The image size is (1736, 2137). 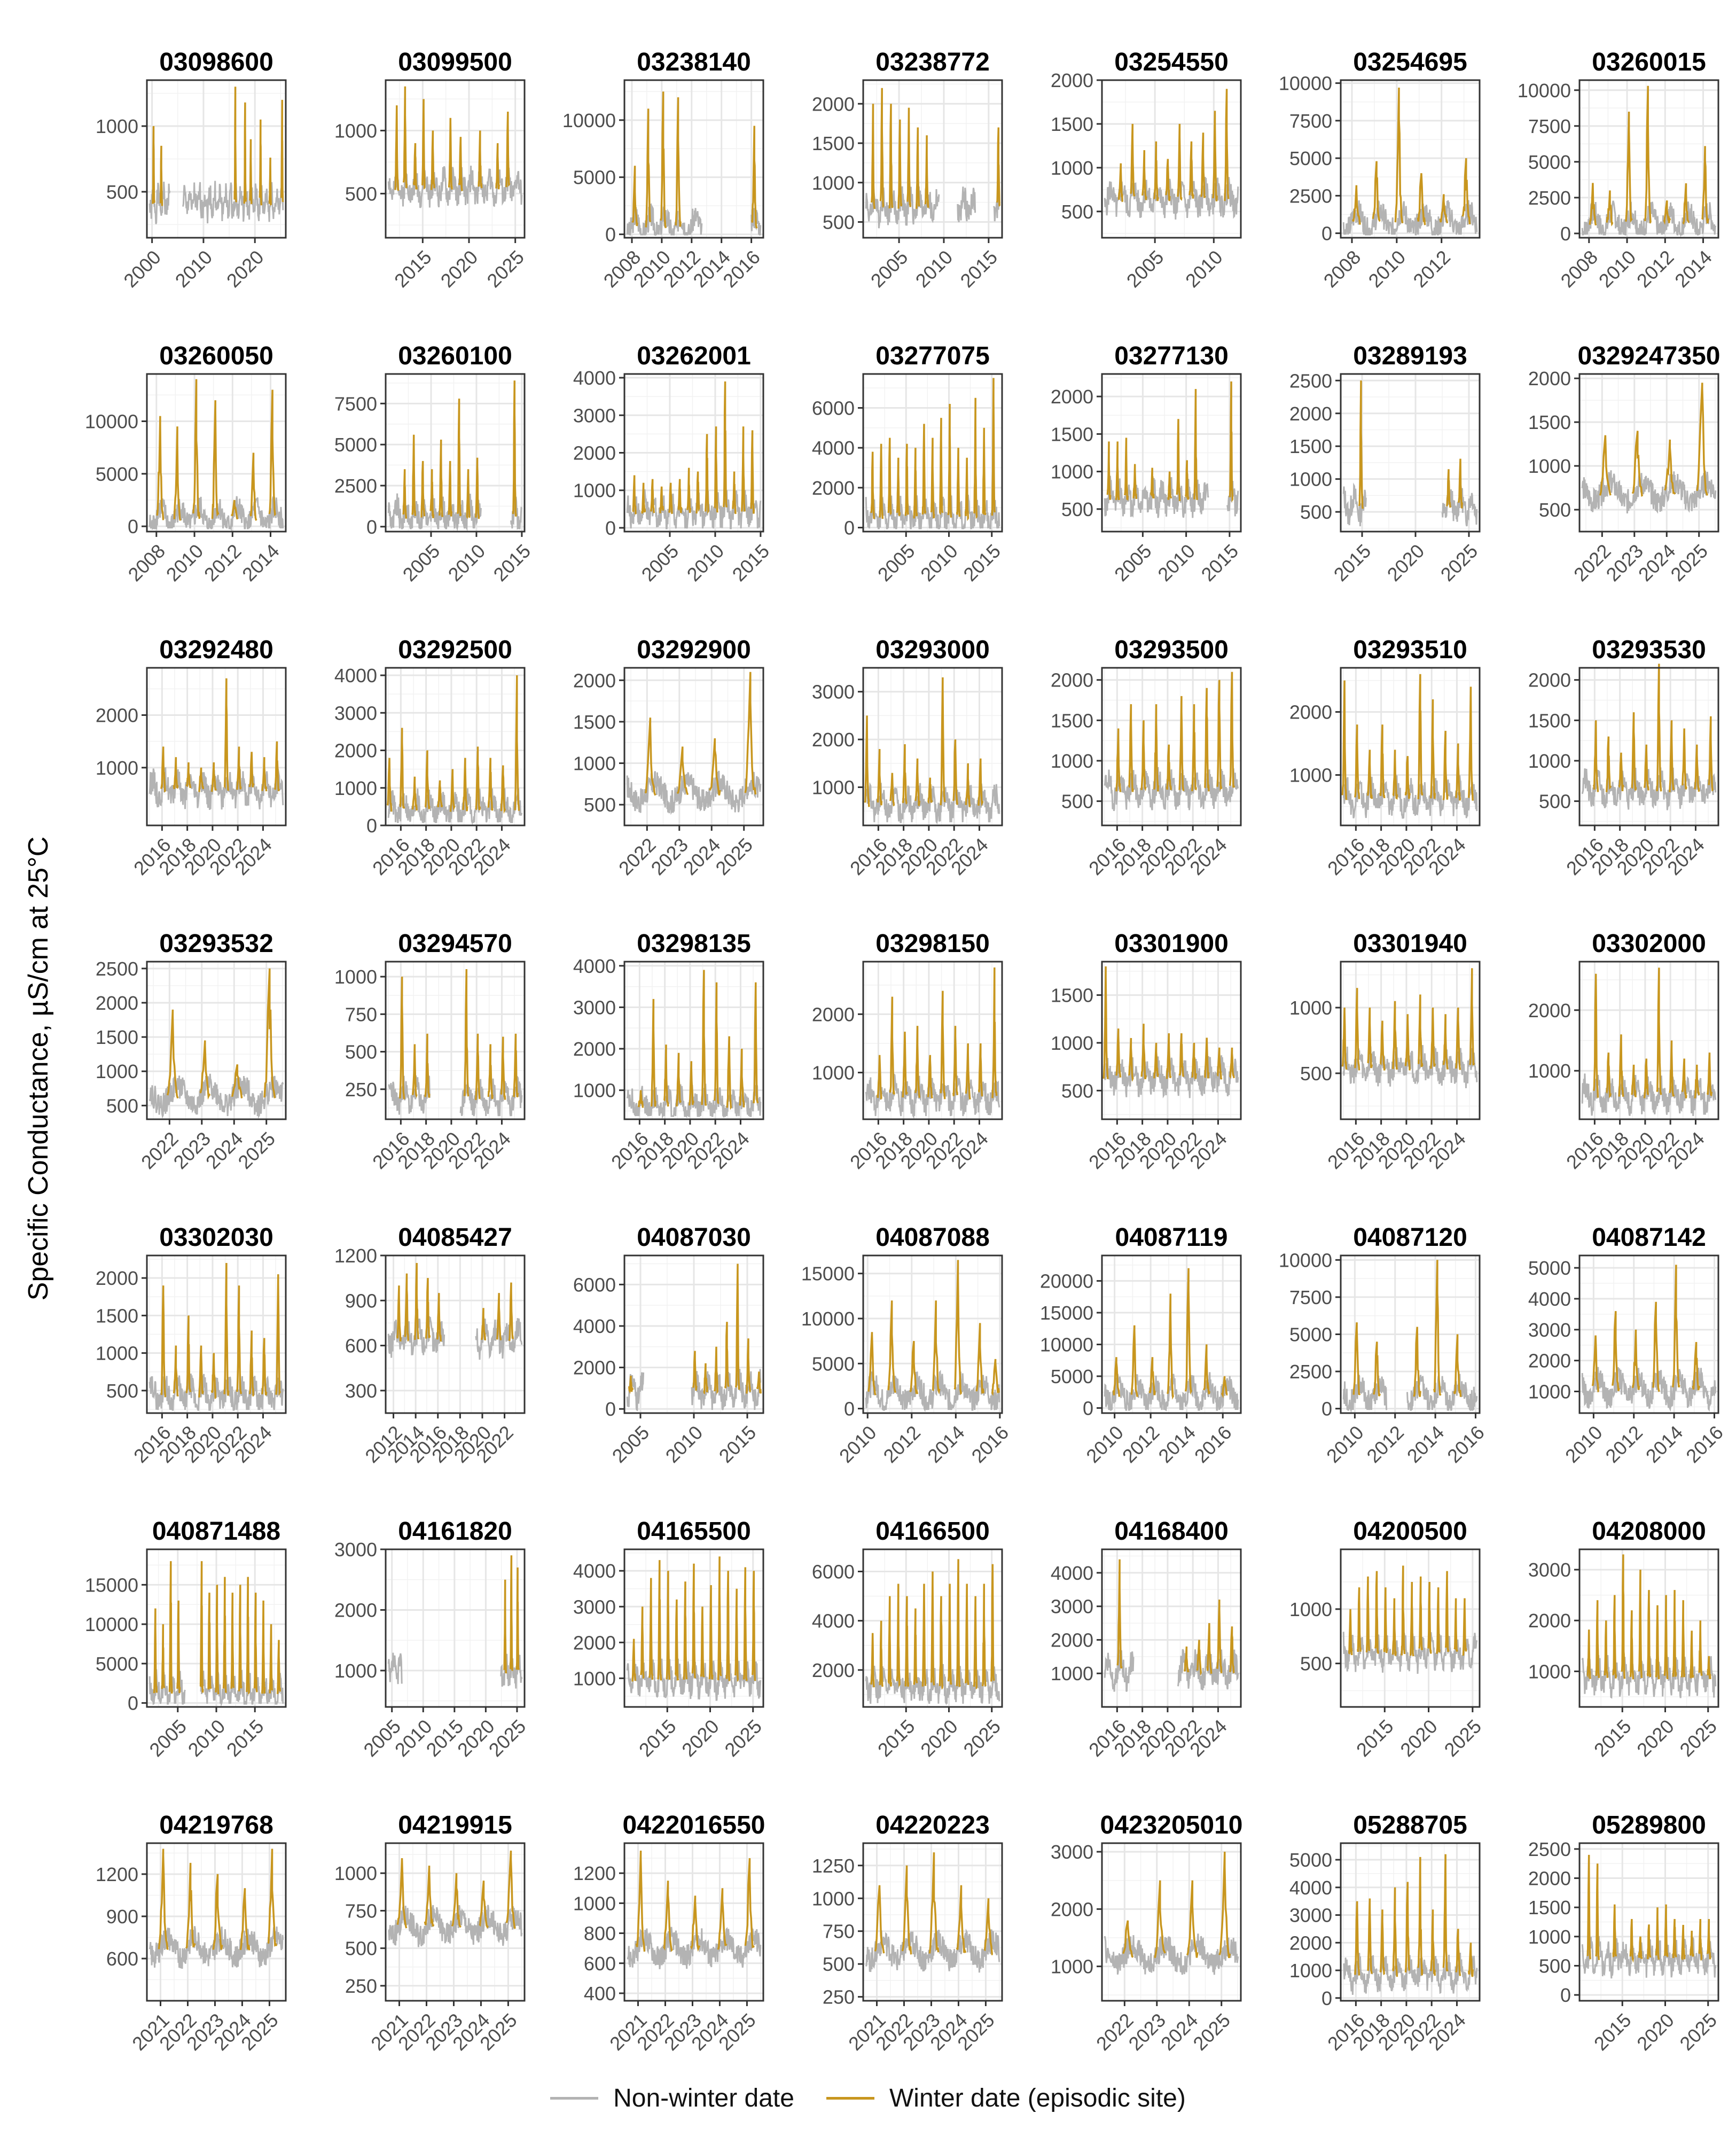 What do you see at coordinates (1579, 269) in the screenshot?
I see `x-tick-label: 2008` at bounding box center [1579, 269].